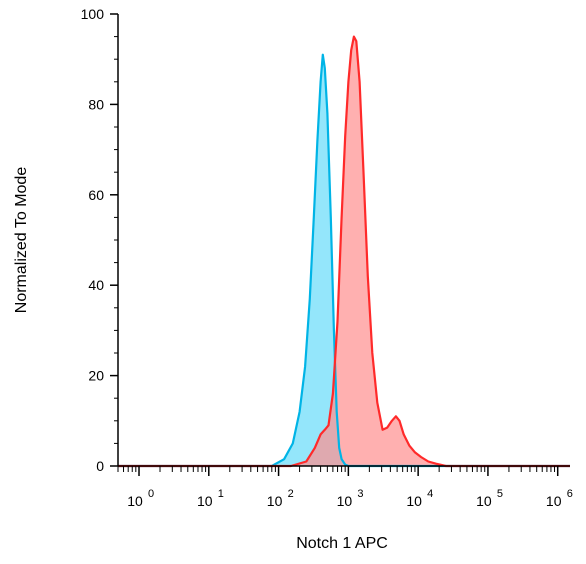 This screenshot has height=564, width=586. Describe the element at coordinates (93, 14) in the screenshot. I see `y-tick-label: 100` at that location.